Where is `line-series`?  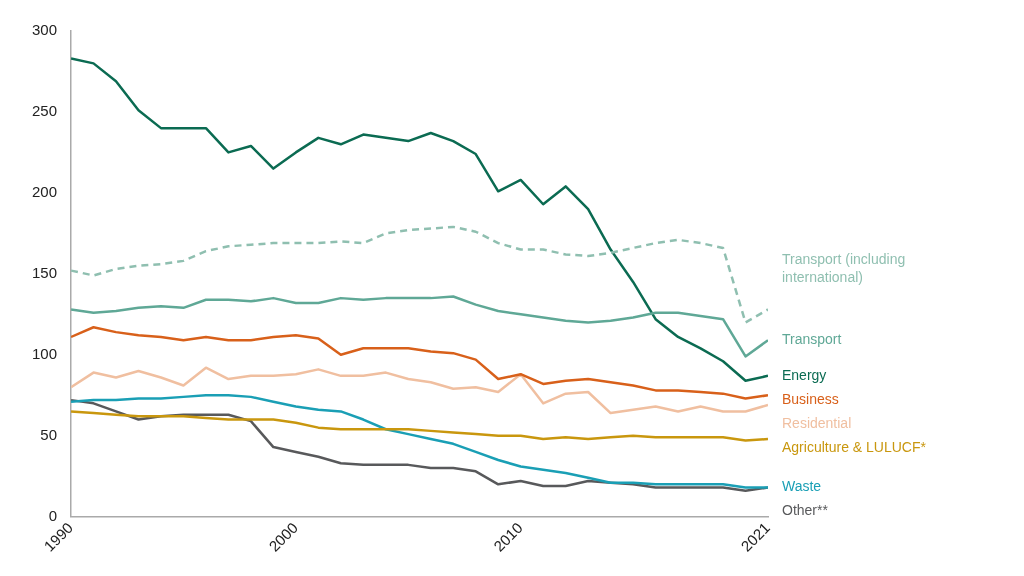 line-series is located at coordinates (419, 274).